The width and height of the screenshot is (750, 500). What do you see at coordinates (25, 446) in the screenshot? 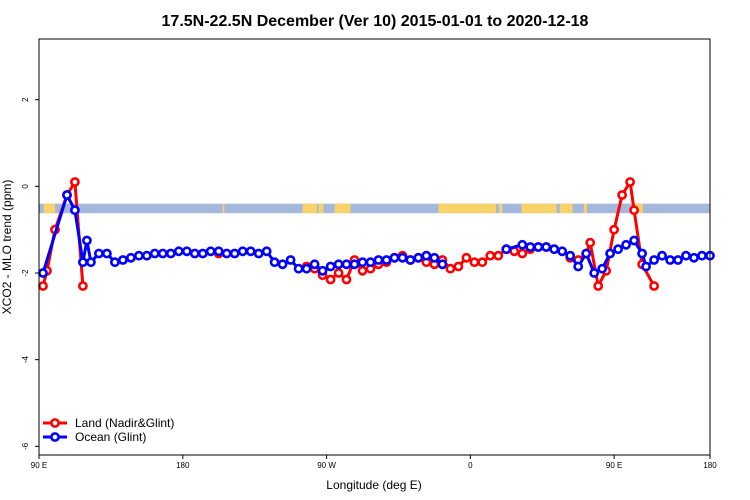
I see `y-tick-label: -6` at bounding box center [25, 446].